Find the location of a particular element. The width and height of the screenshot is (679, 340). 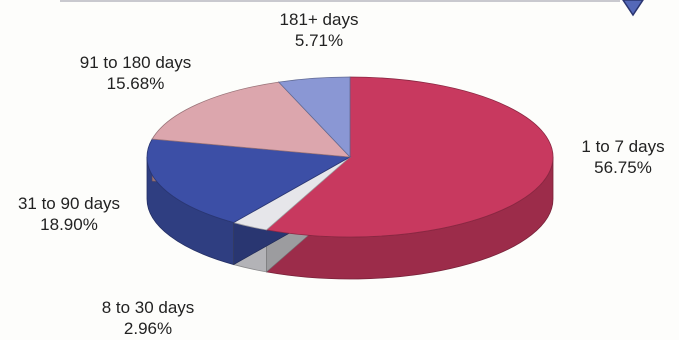

top-rule-divider is located at coordinates (340, 1).